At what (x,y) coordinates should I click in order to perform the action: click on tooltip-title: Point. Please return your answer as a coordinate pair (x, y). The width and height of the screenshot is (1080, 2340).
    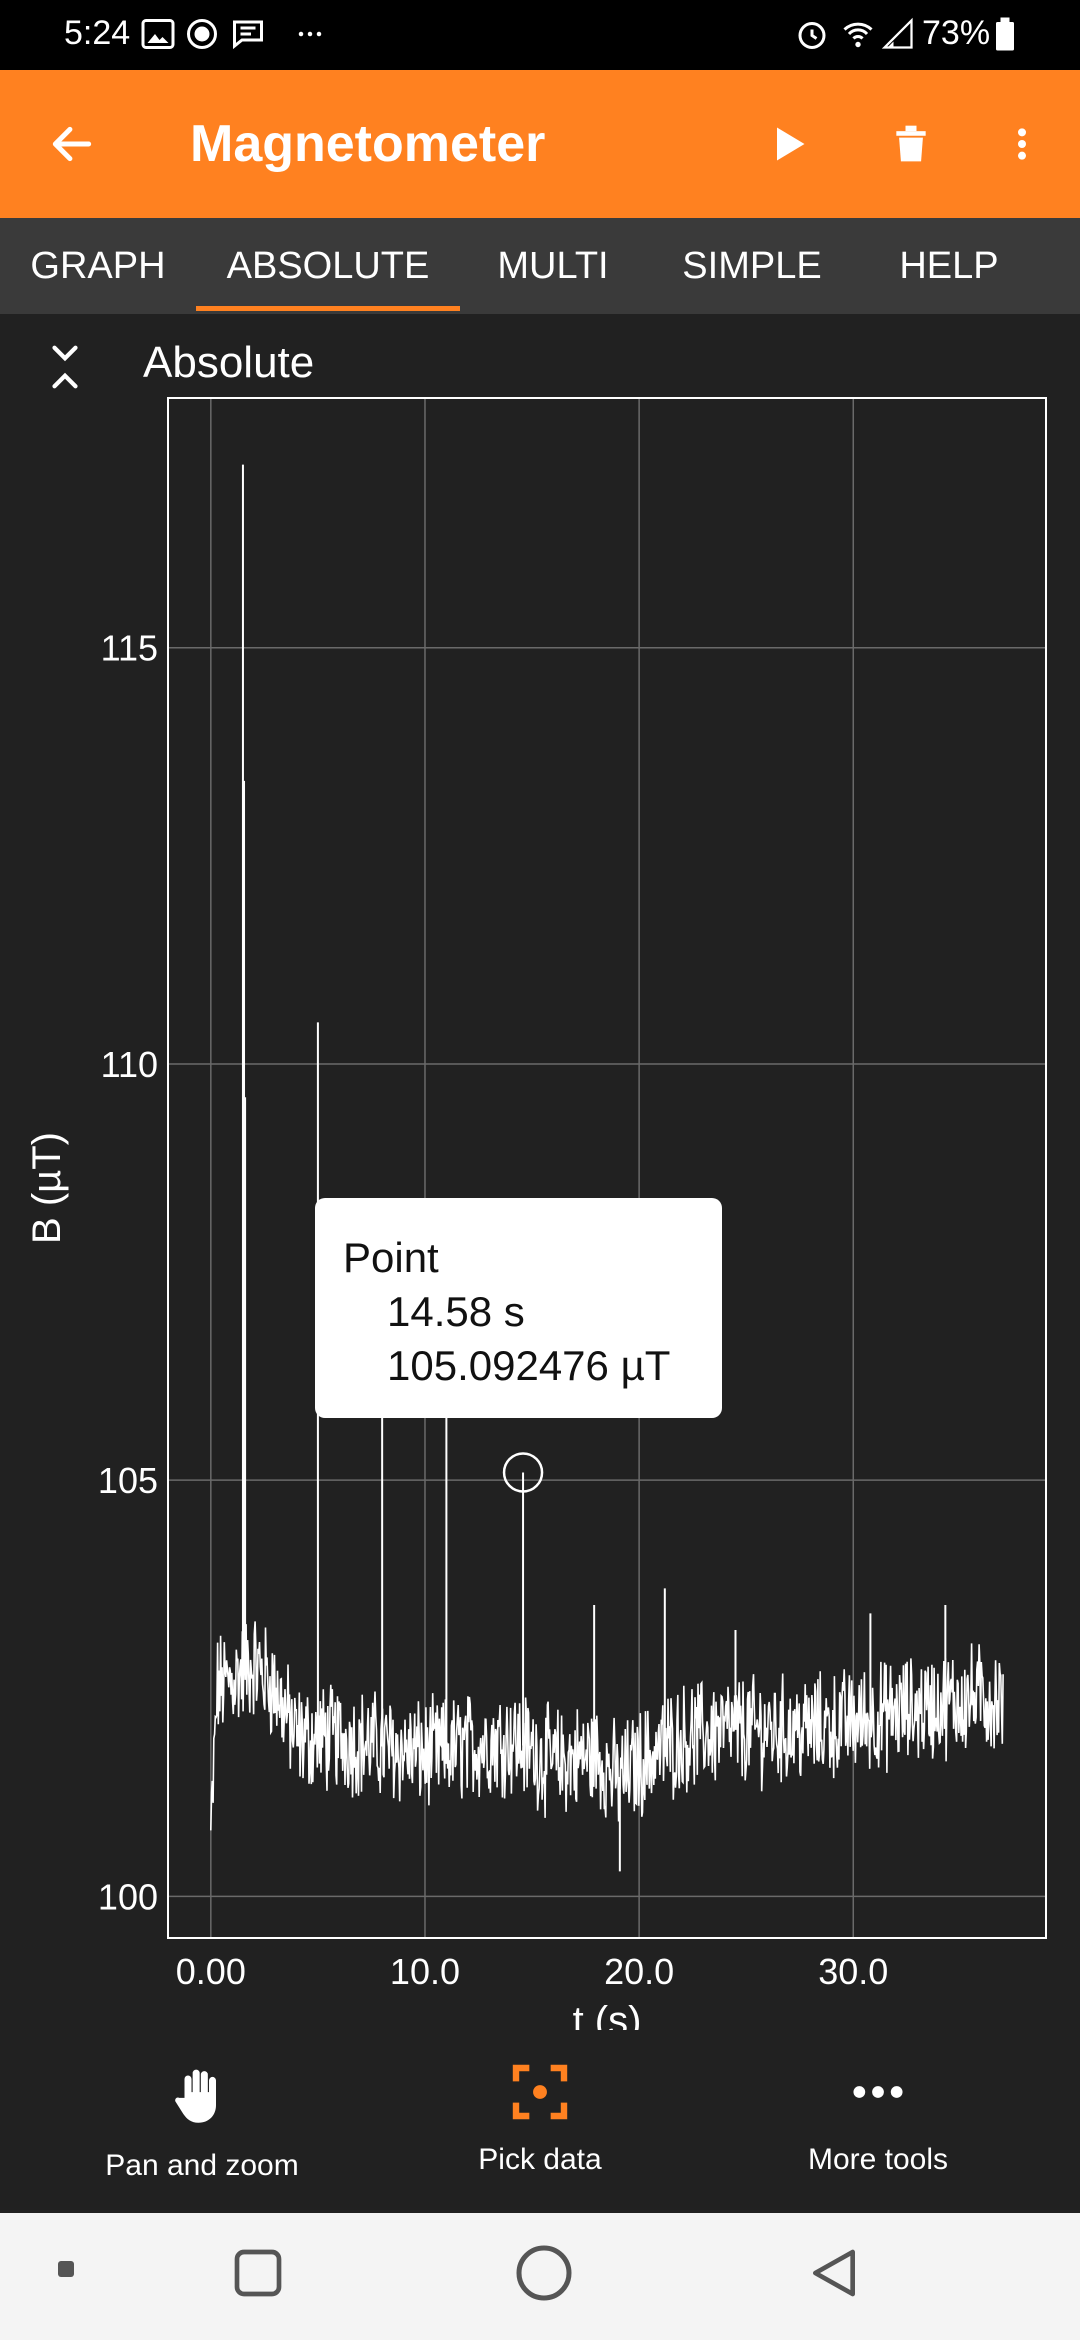
    Looking at the image, I should click on (391, 1257).